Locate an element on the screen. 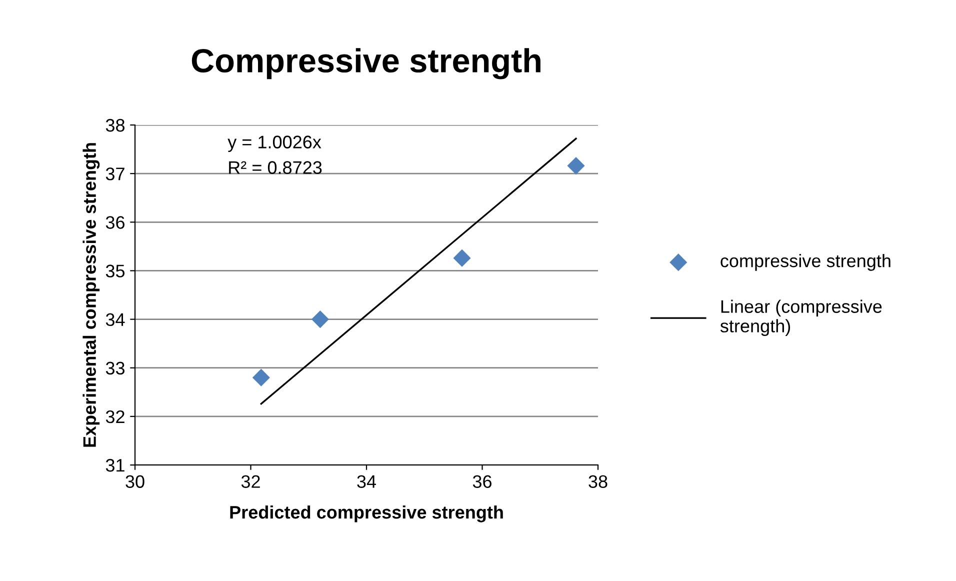 The image size is (956, 581). y-tick-label: 38 is located at coordinates (115, 125).